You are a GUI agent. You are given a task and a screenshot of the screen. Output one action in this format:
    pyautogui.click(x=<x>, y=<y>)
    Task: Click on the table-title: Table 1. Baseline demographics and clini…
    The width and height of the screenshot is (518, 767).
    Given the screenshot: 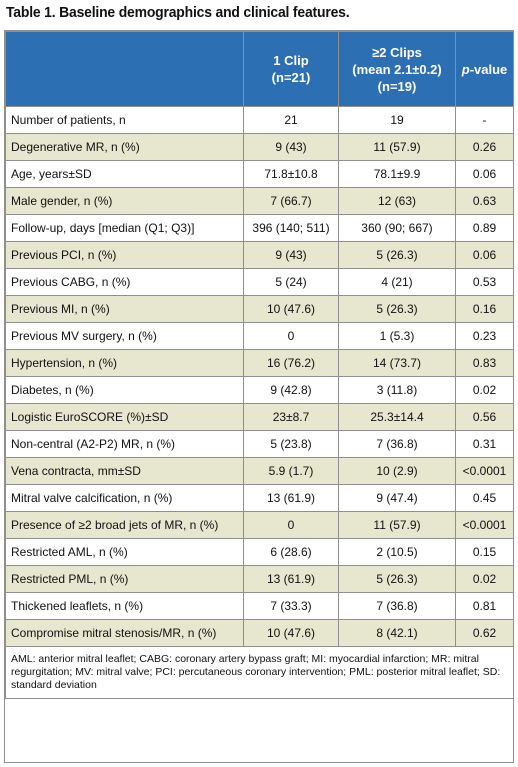 What is the action you would take?
    pyautogui.click(x=178, y=12)
    